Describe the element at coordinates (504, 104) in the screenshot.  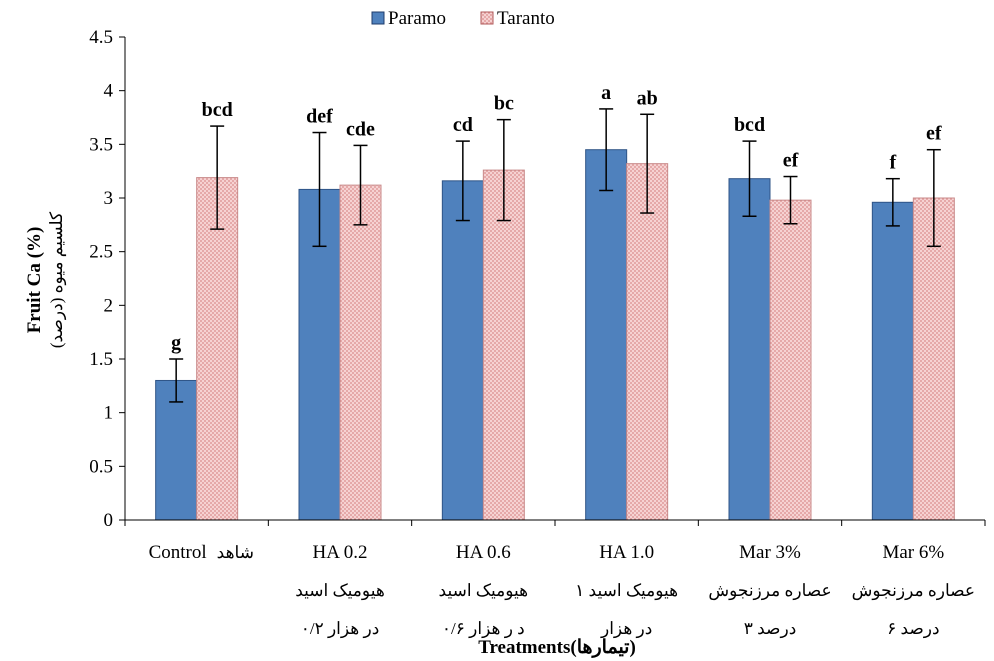
I see `significance-letter: bc` at that location.